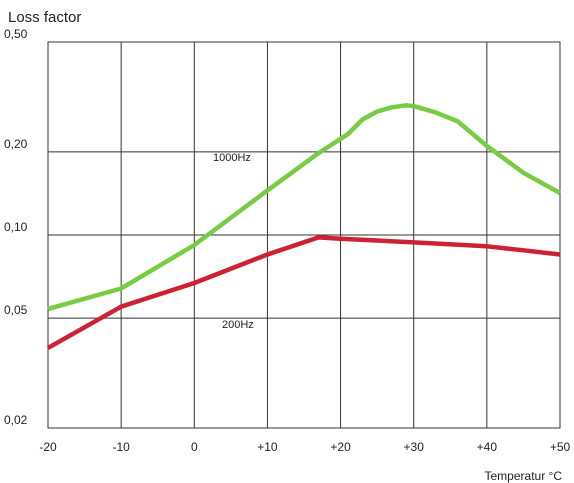 The width and height of the screenshot is (574, 483). I want to click on x-tick-label: -20, so click(48, 447).